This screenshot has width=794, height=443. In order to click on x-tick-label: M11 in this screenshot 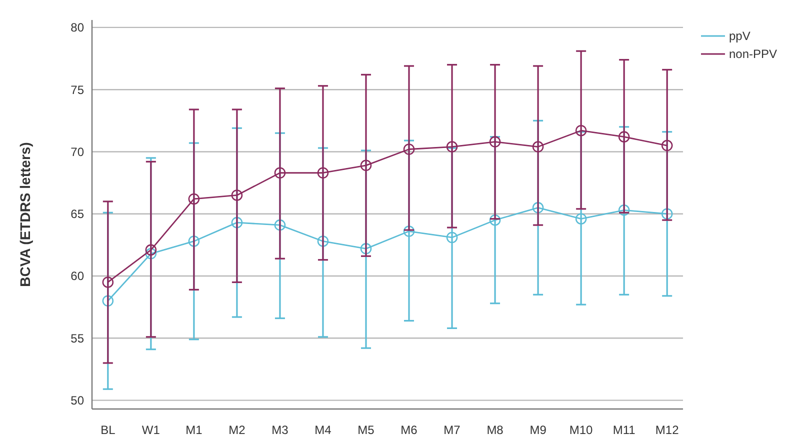, I will do `click(624, 430)`.